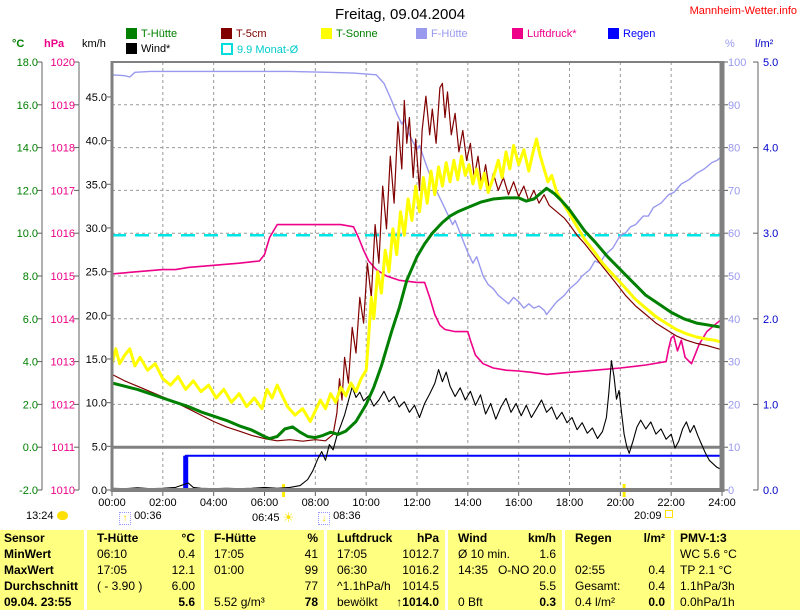 Image resolution: width=800 pixels, height=610 pixels. What do you see at coordinates (400, 14) in the screenshot?
I see `page-title: Freitag, 09.04.2004` at bounding box center [400, 14].